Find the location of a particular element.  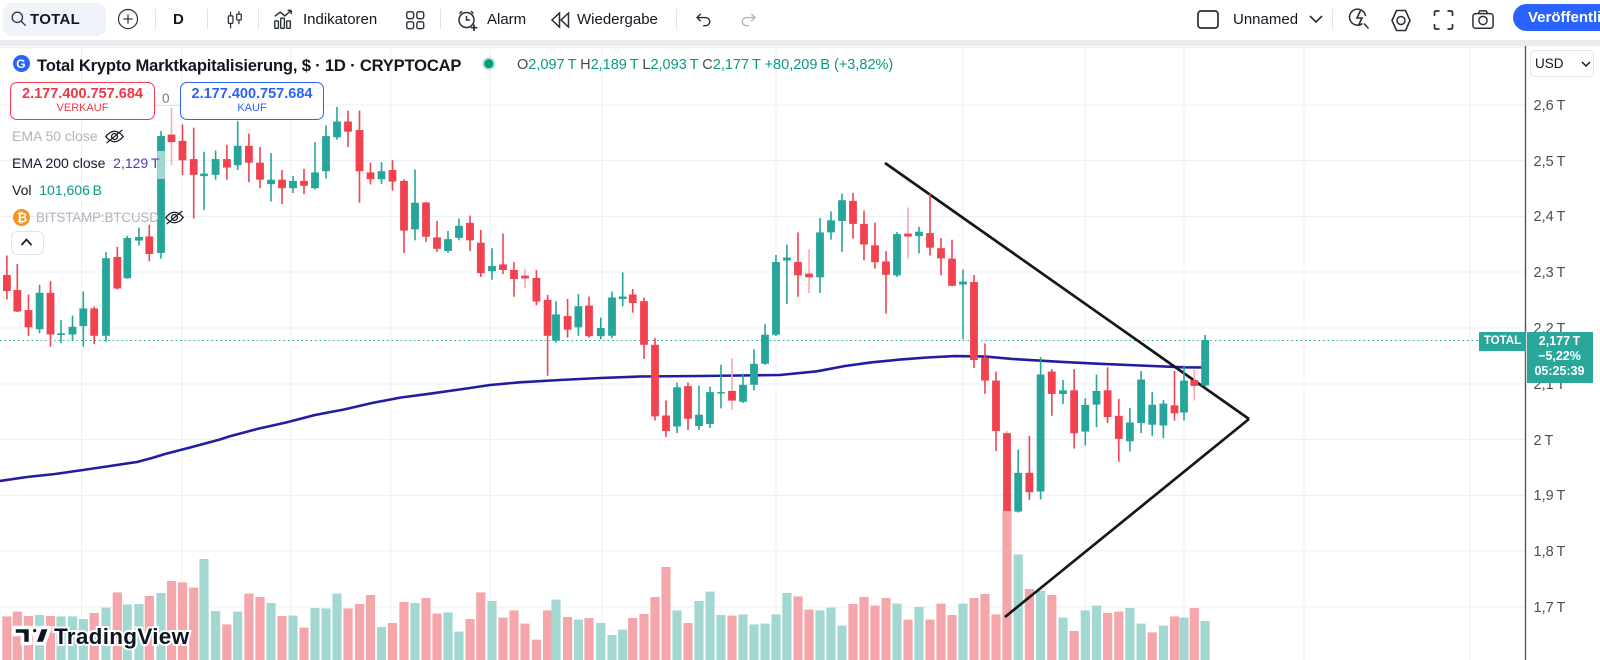

svg-text: TradingView is located at coordinates (122, 636).